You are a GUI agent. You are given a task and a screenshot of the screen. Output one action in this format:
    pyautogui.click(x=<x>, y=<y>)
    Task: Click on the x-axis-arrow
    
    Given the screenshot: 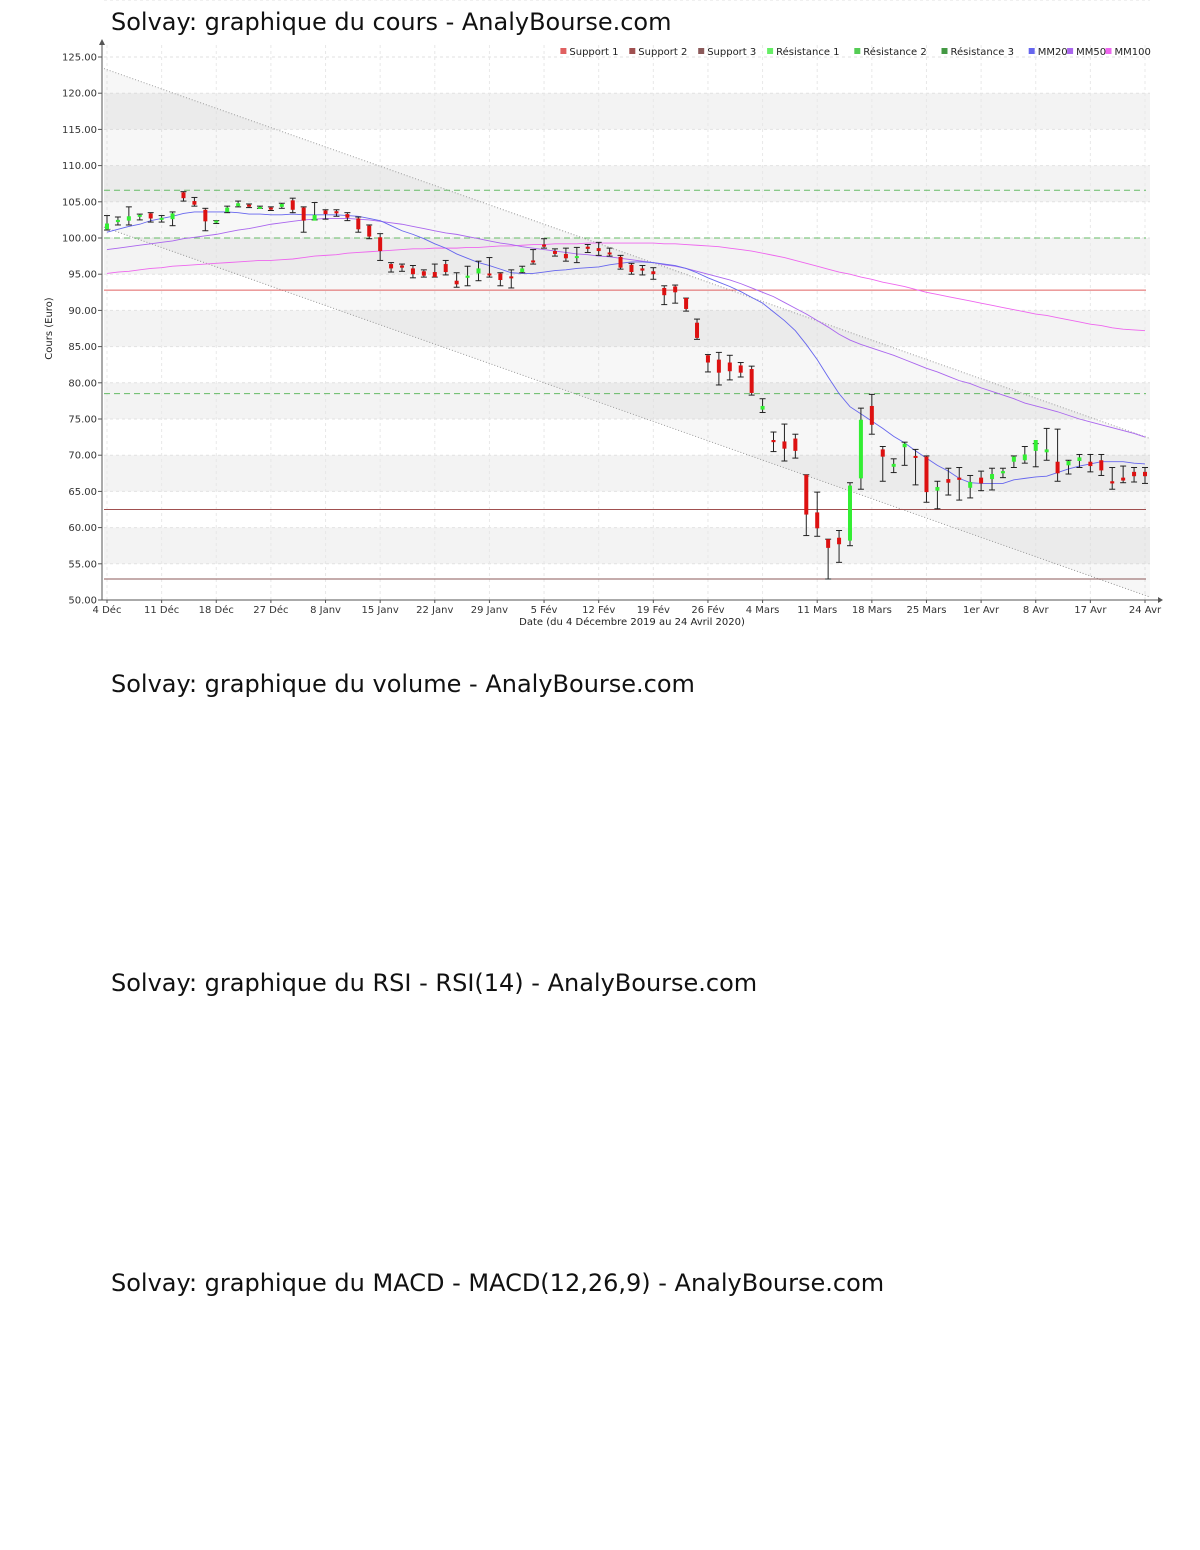 What is the action you would take?
    pyautogui.click(x=1160, y=600)
    